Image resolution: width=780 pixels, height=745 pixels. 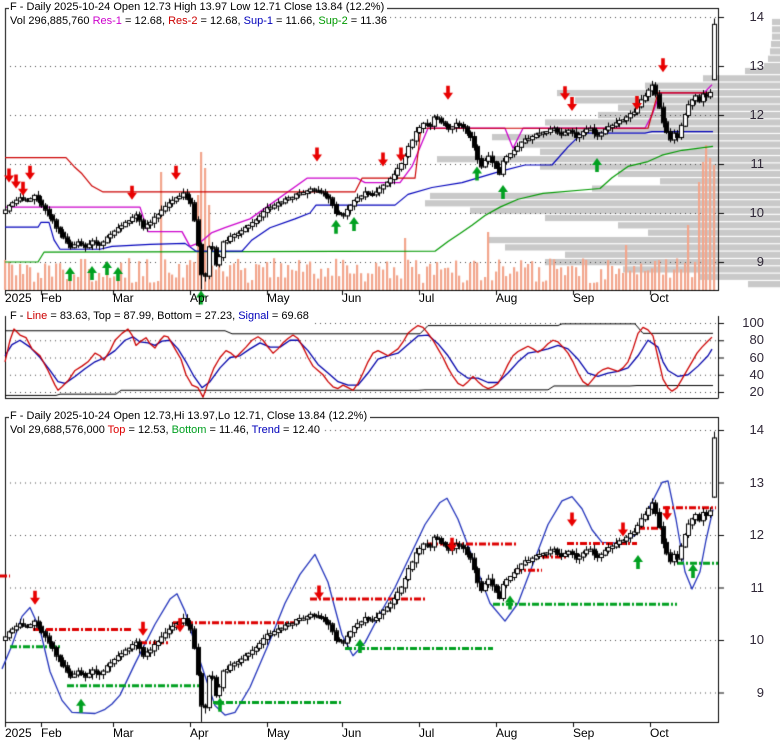 What do you see at coordinates (367, 21) in the screenshot?
I see `title-run: = 11.36` at bounding box center [367, 21].